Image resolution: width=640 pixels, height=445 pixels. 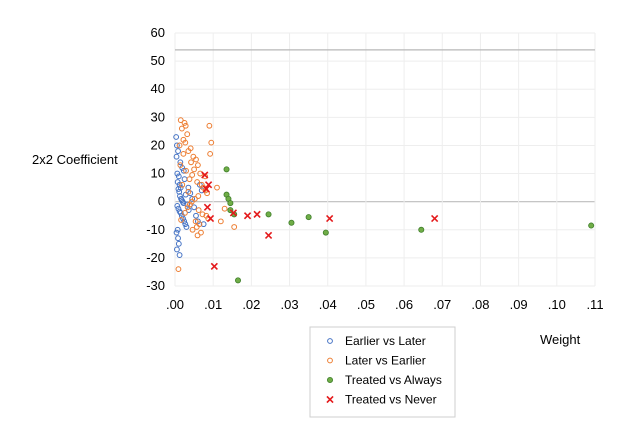 What do you see at coordinates (384, 380) in the screenshot?
I see `legend-item: Treated vs Always` at bounding box center [384, 380].